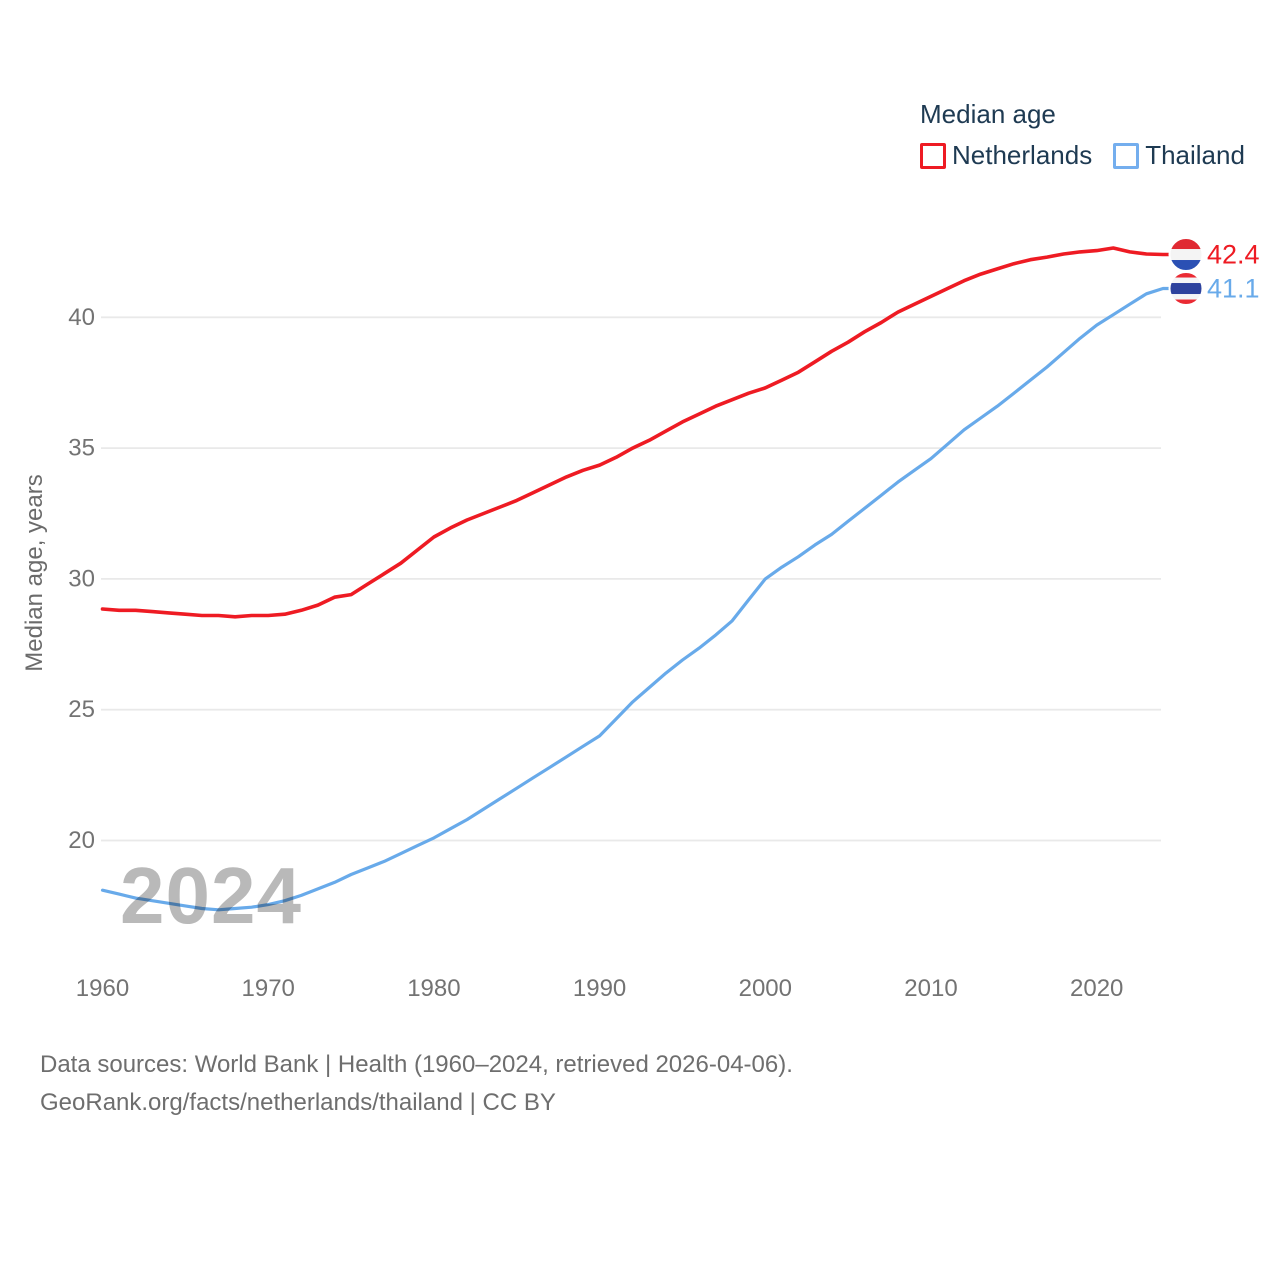 This screenshot has width=1280, height=1280. I want to click on legend-title: Median age, so click(988, 114).